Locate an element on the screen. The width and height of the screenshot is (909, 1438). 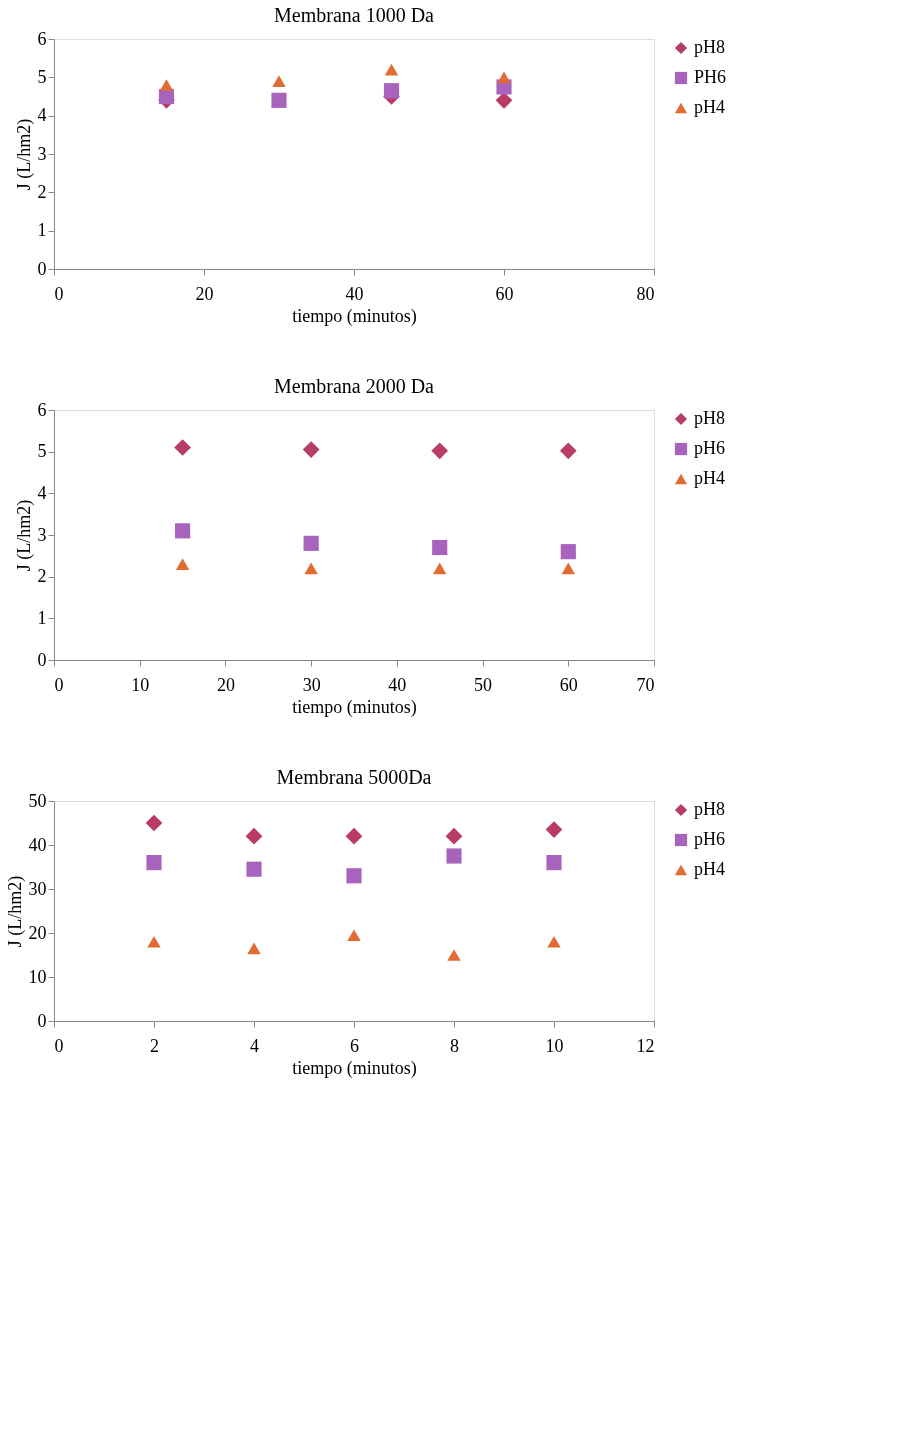
chart-title: Membrana 1000 Da is located at coordinates (354, 15).